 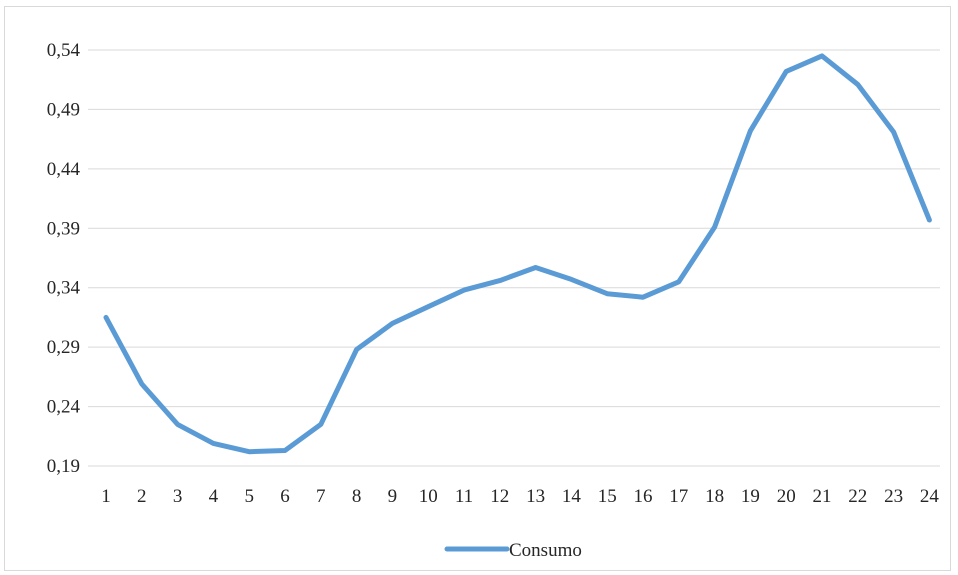 I want to click on x-tick-label: 23, so click(x=893, y=496).